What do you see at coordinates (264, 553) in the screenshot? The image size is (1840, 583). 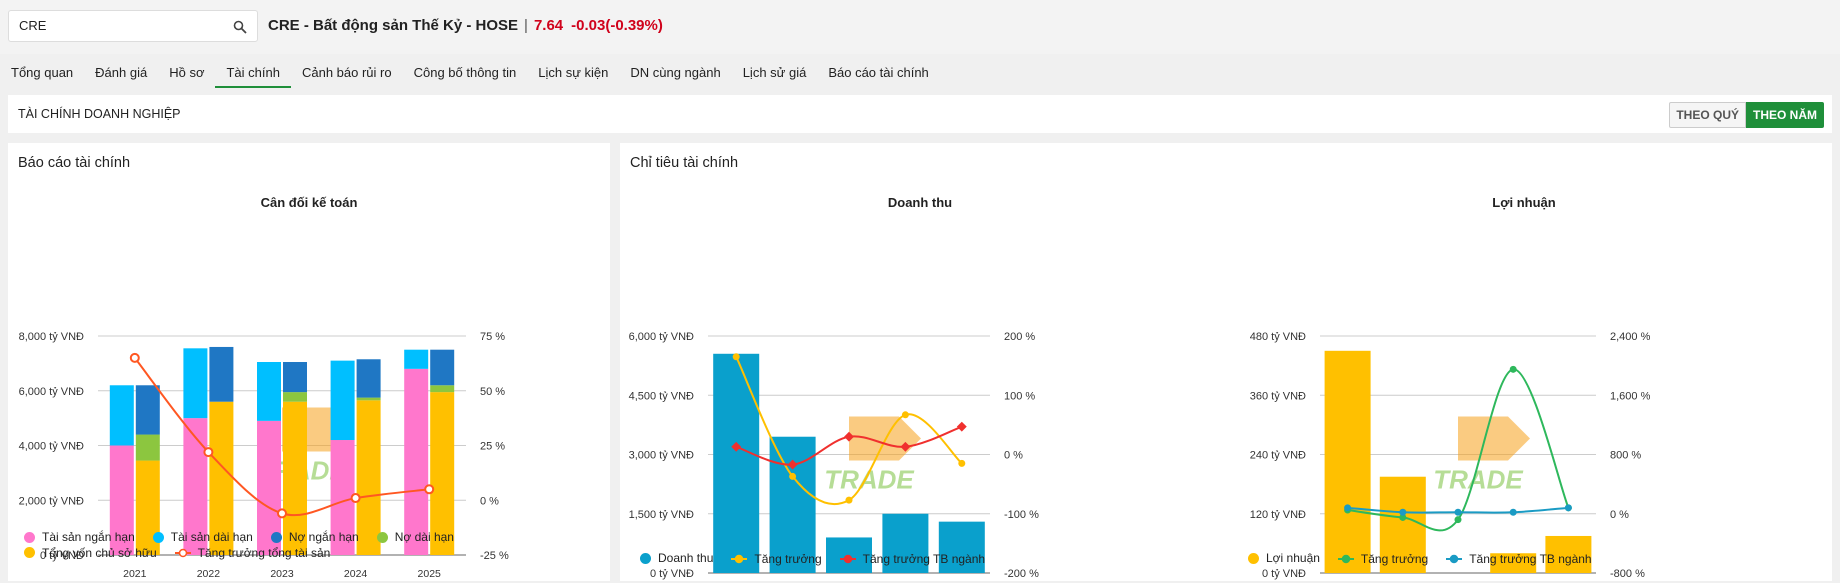 I see `legend-label: Tăng trưởng tổng tài sản` at bounding box center [264, 553].